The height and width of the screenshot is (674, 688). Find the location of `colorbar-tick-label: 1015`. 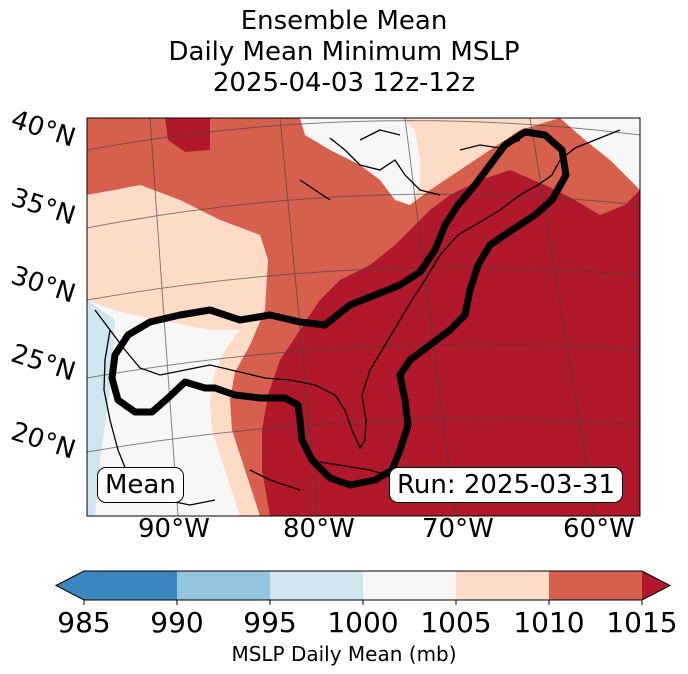

colorbar-tick-label: 1015 is located at coordinates (642, 622).